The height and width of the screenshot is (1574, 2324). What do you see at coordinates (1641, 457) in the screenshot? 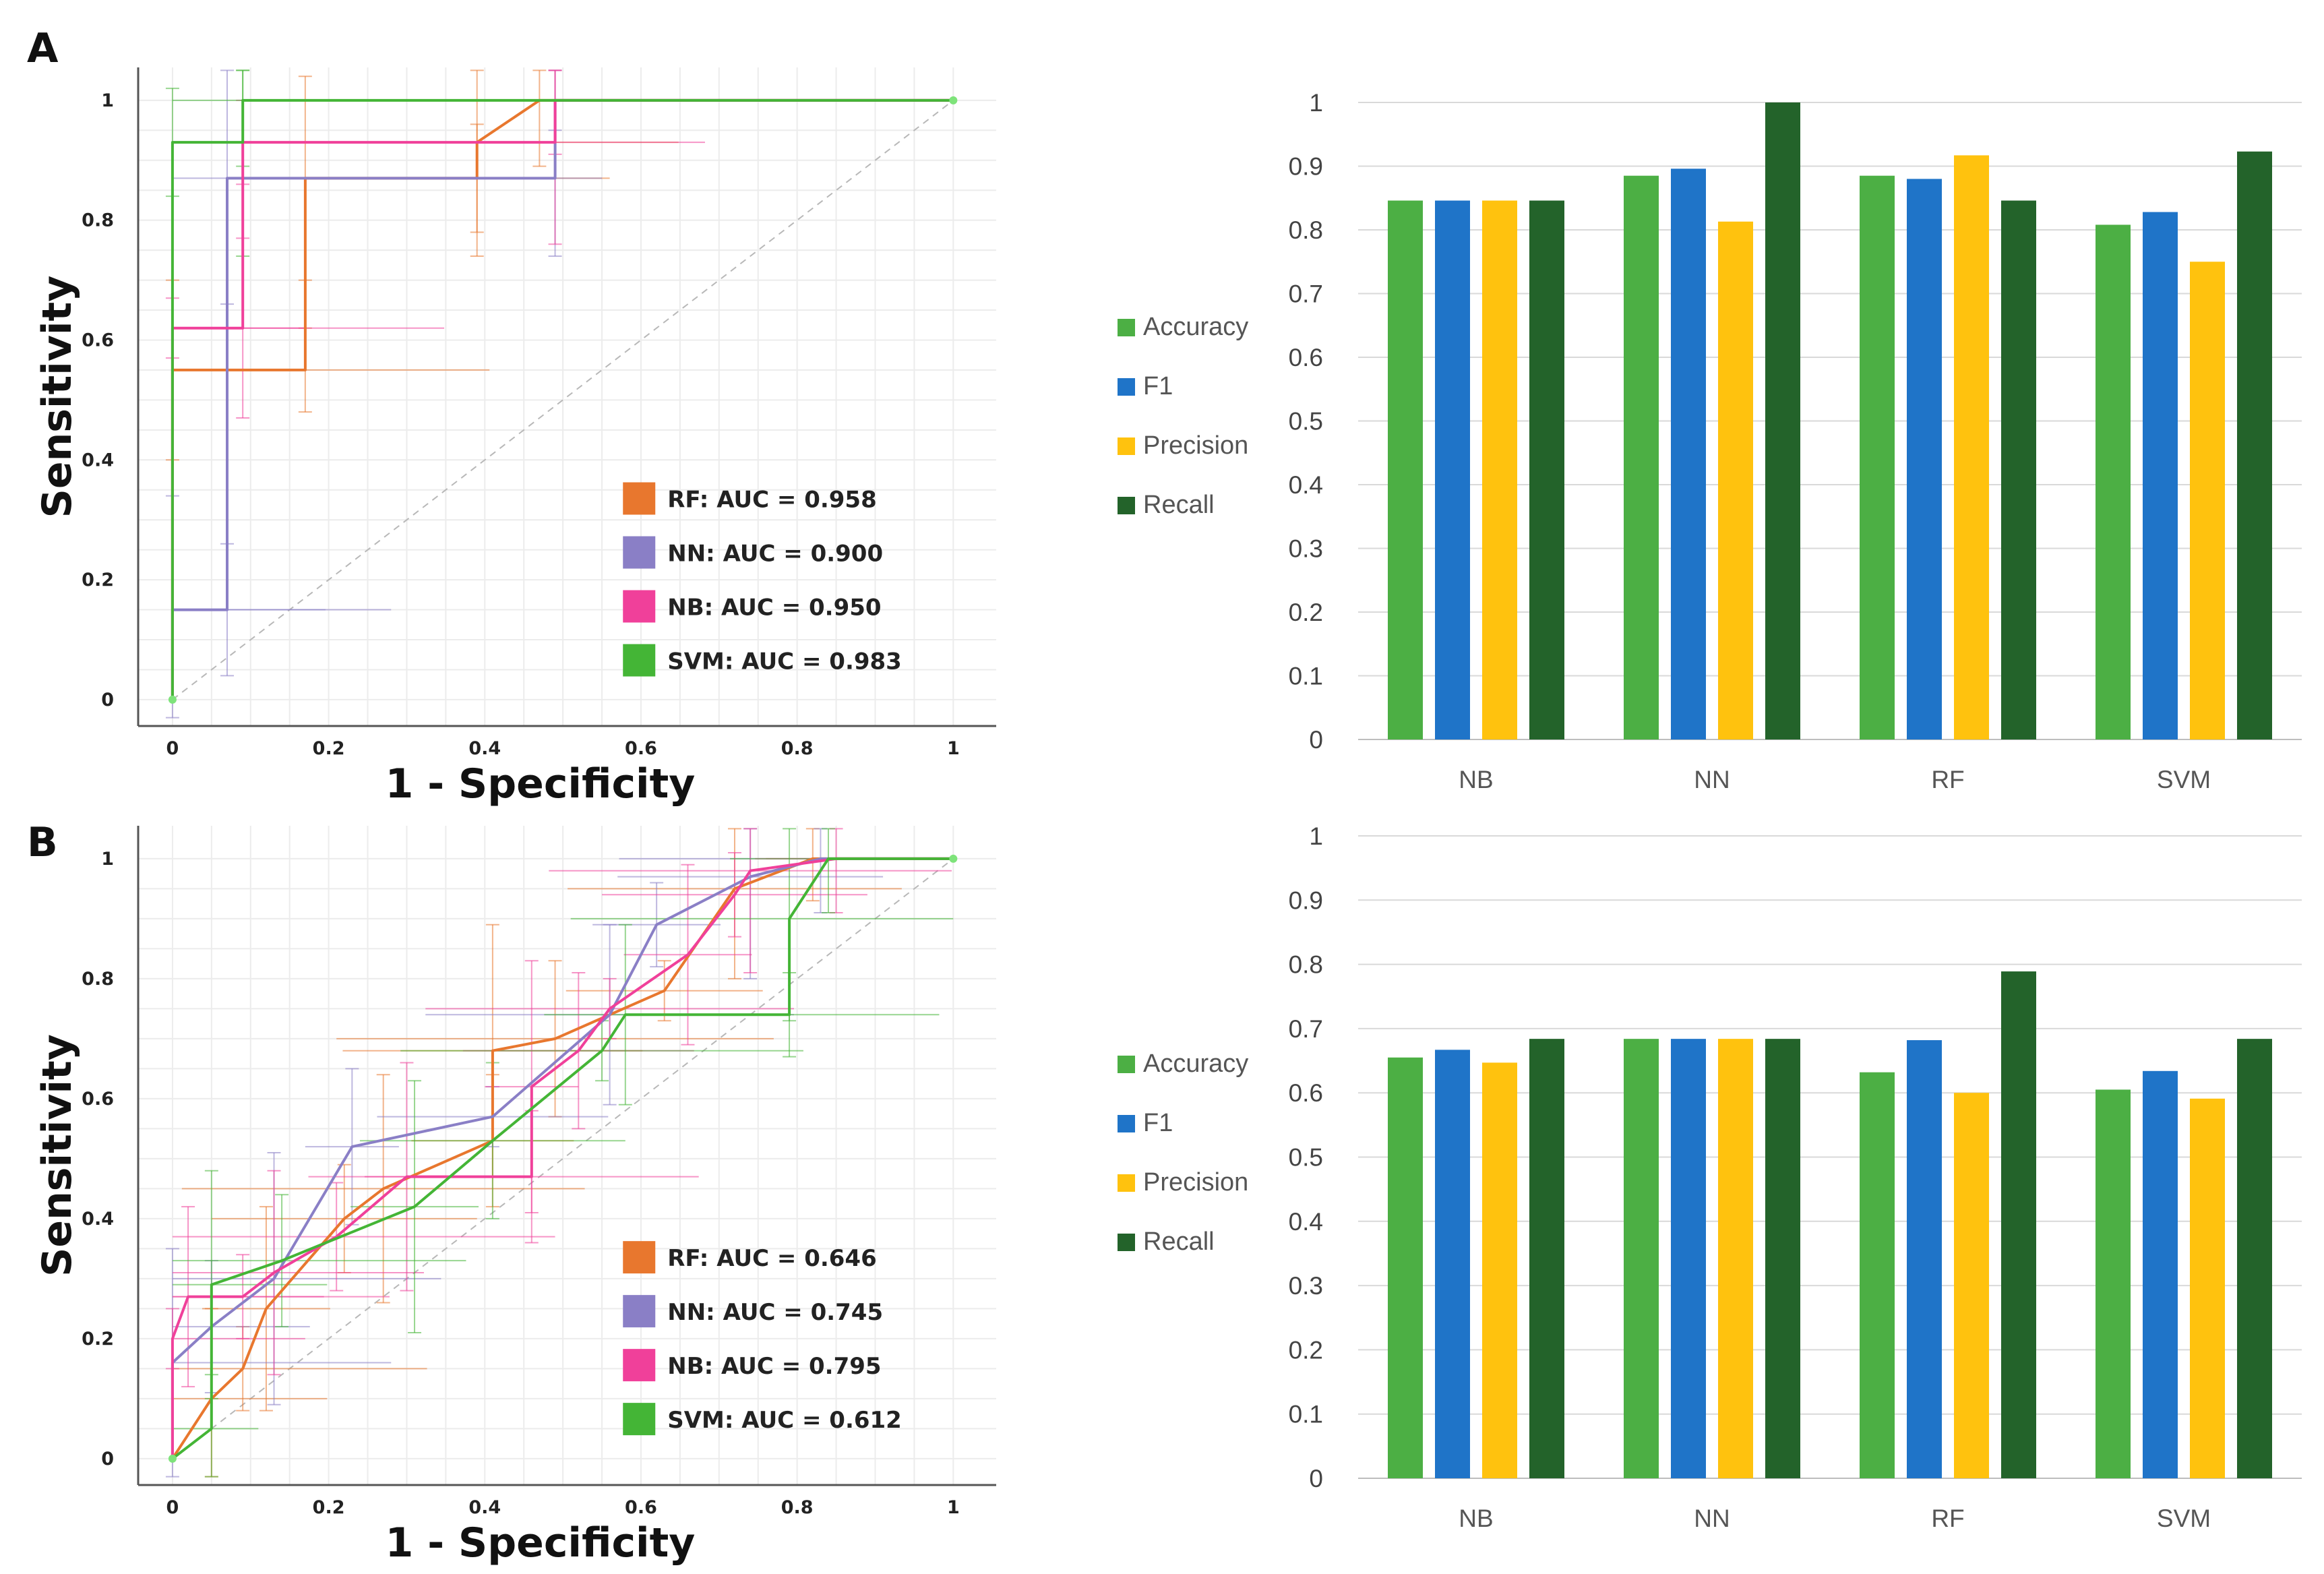
I see `bar-nn-accuracy` at bounding box center [1641, 457].